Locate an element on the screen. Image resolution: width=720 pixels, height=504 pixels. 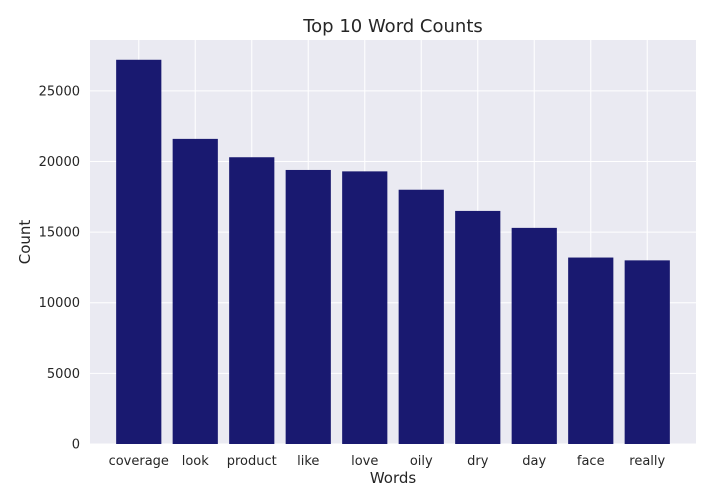
y-tick-label: 25000 is located at coordinates (59, 91).